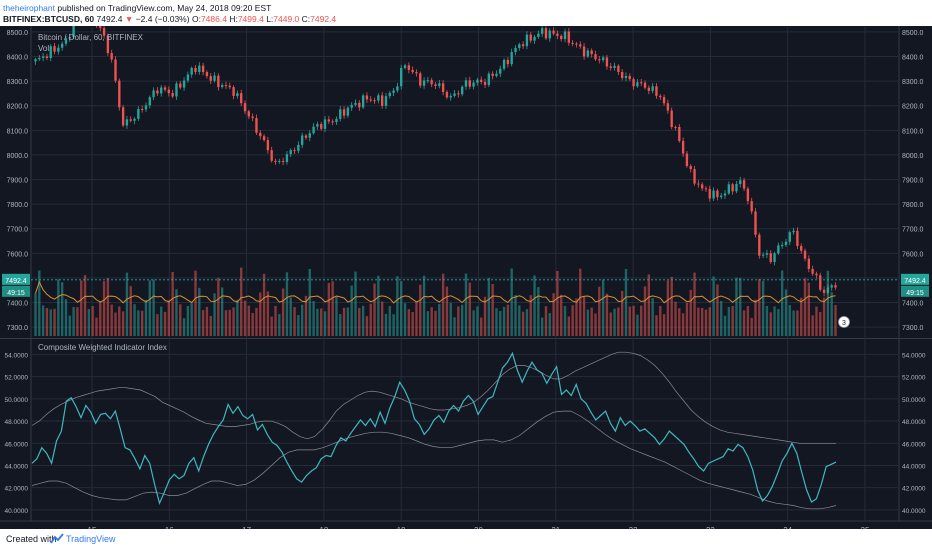  Describe the element at coordinates (17, 400) in the screenshot. I see `indicator-tick-label-left: 50.0000` at that location.